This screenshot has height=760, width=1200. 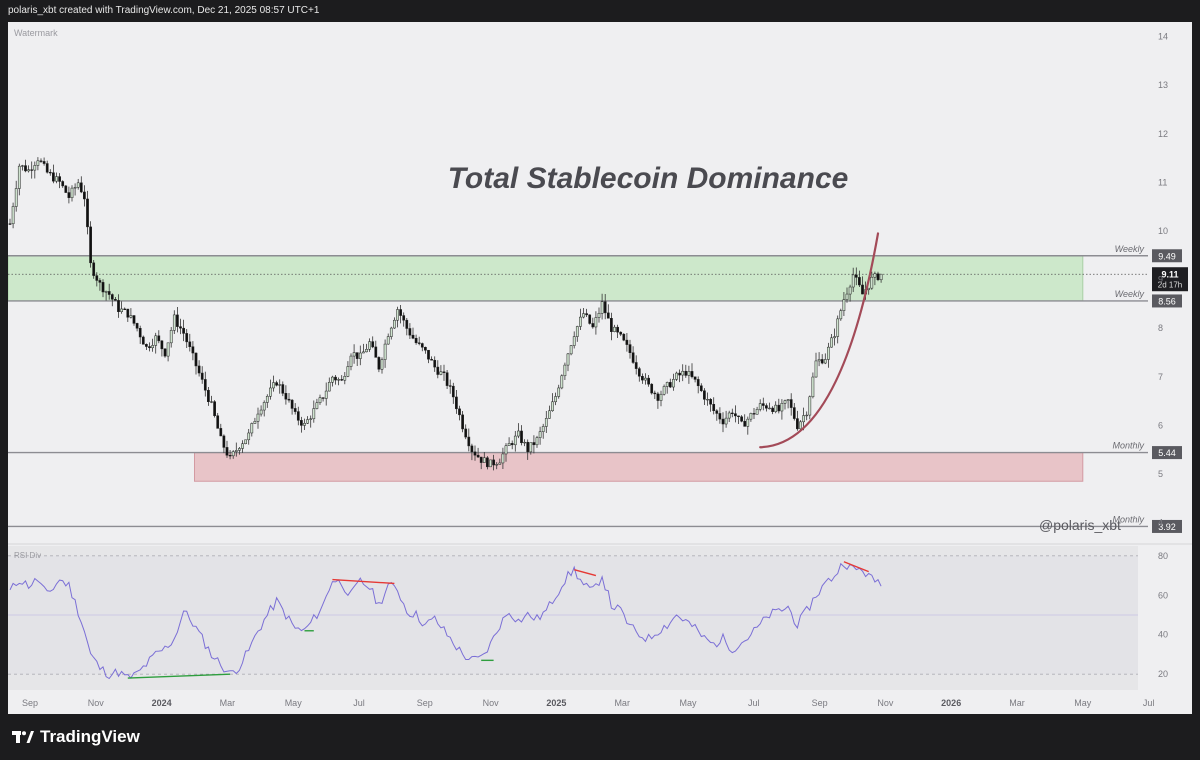 What do you see at coordinates (1167, 301) in the screenshot?
I see `level-badge-value: 8.56` at bounding box center [1167, 301].